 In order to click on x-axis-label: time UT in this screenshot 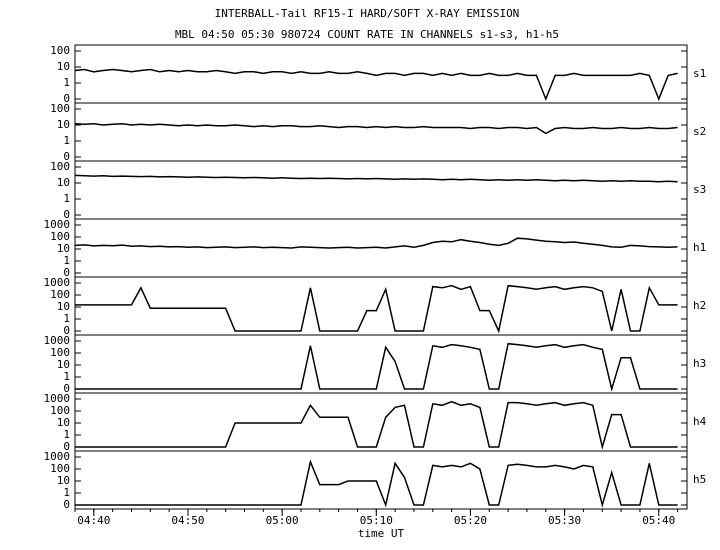, I will do `click(381, 533)`.